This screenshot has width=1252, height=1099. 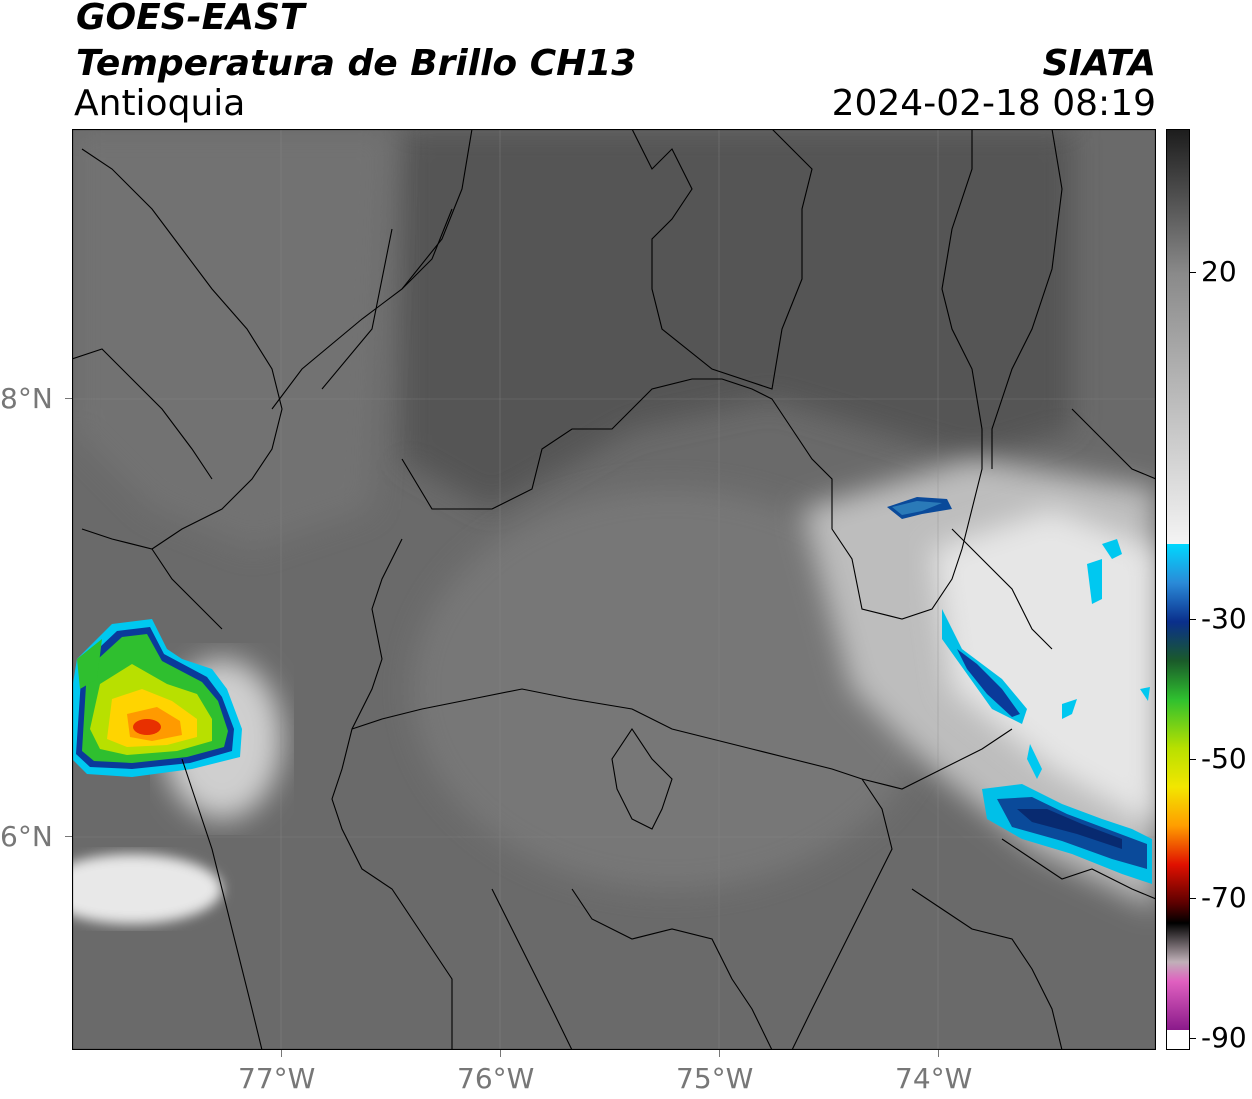 What do you see at coordinates (938, 1053) in the screenshot?
I see `x-tick-mark-74W` at bounding box center [938, 1053].